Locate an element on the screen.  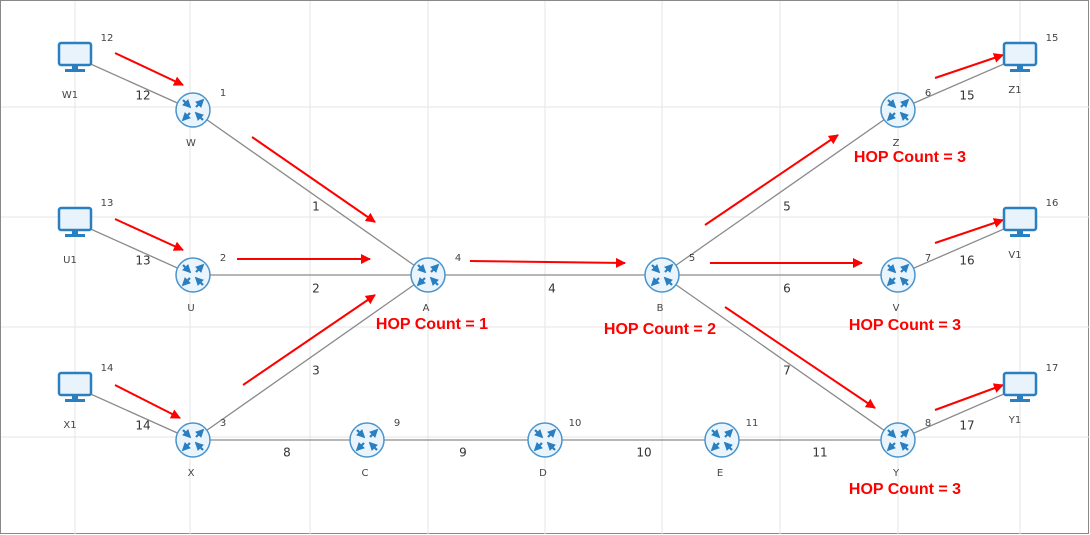
link-label: 4 is located at coordinates (552, 289).